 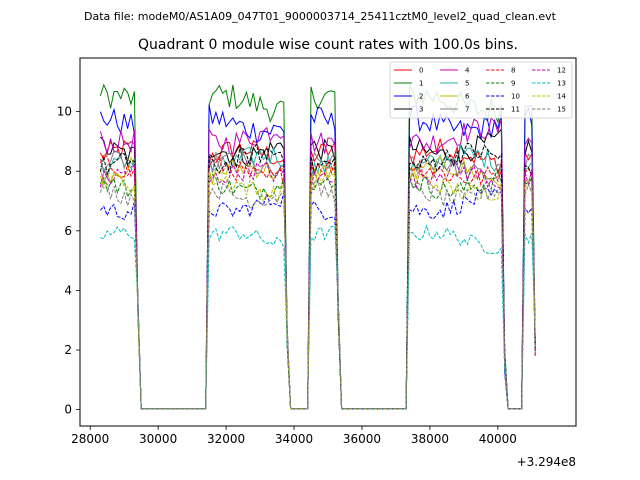 What do you see at coordinates (561, 84) in the screenshot?
I see `legend-label-13: 13` at bounding box center [561, 84].